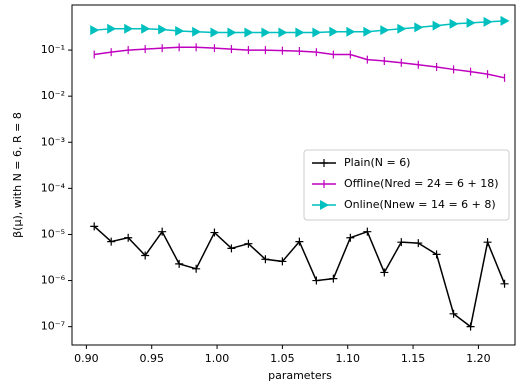 The height and width of the screenshot is (387, 517). Describe the element at coordinates (282, 358) in the screenshot. I see `x-tick-label: 1.05` at that location.